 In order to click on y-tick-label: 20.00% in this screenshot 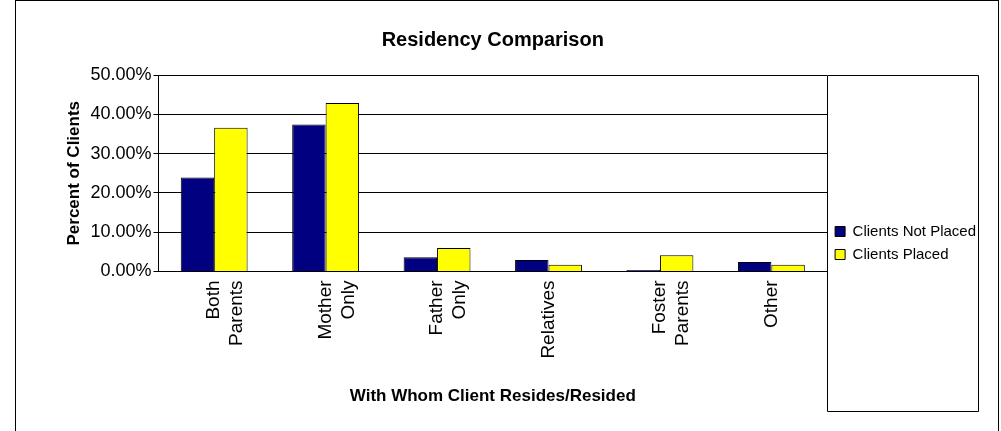, I will do `click(121, 191)`.